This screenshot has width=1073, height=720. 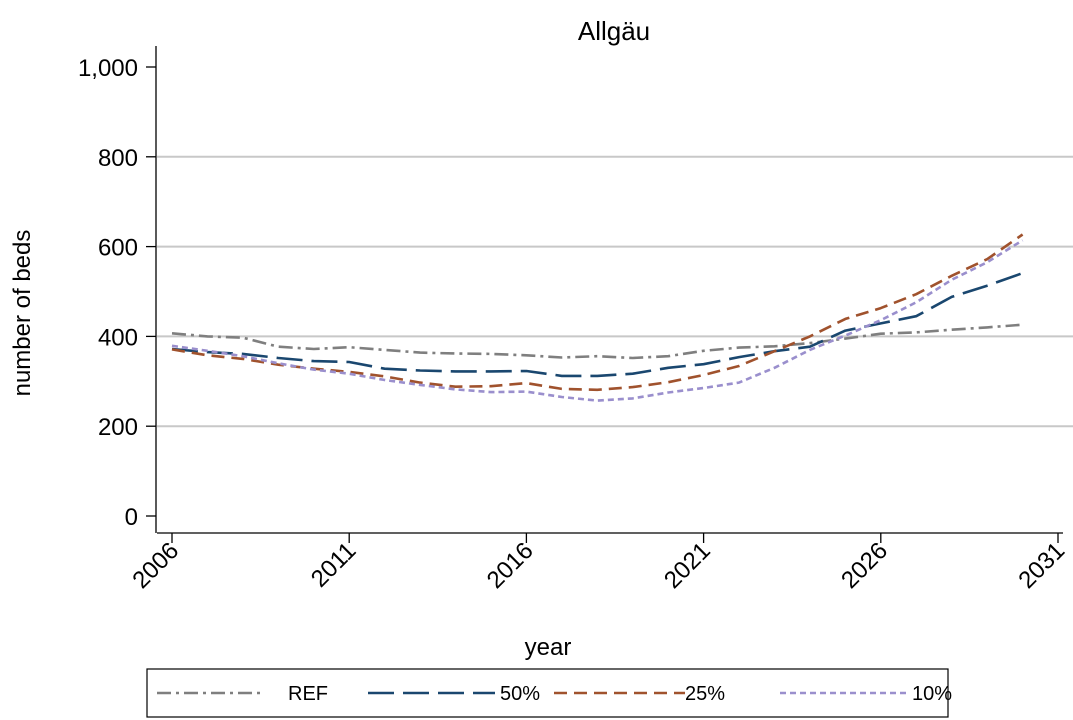 I want to click on y-tick-label: 800, so click(x=118, y=158).